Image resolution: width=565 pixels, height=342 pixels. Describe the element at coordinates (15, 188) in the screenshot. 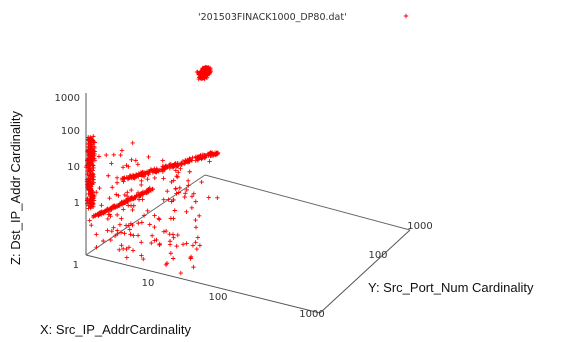

I see `z-axis-label: Z: Dst_IP_Addr Cardinality` at that location.